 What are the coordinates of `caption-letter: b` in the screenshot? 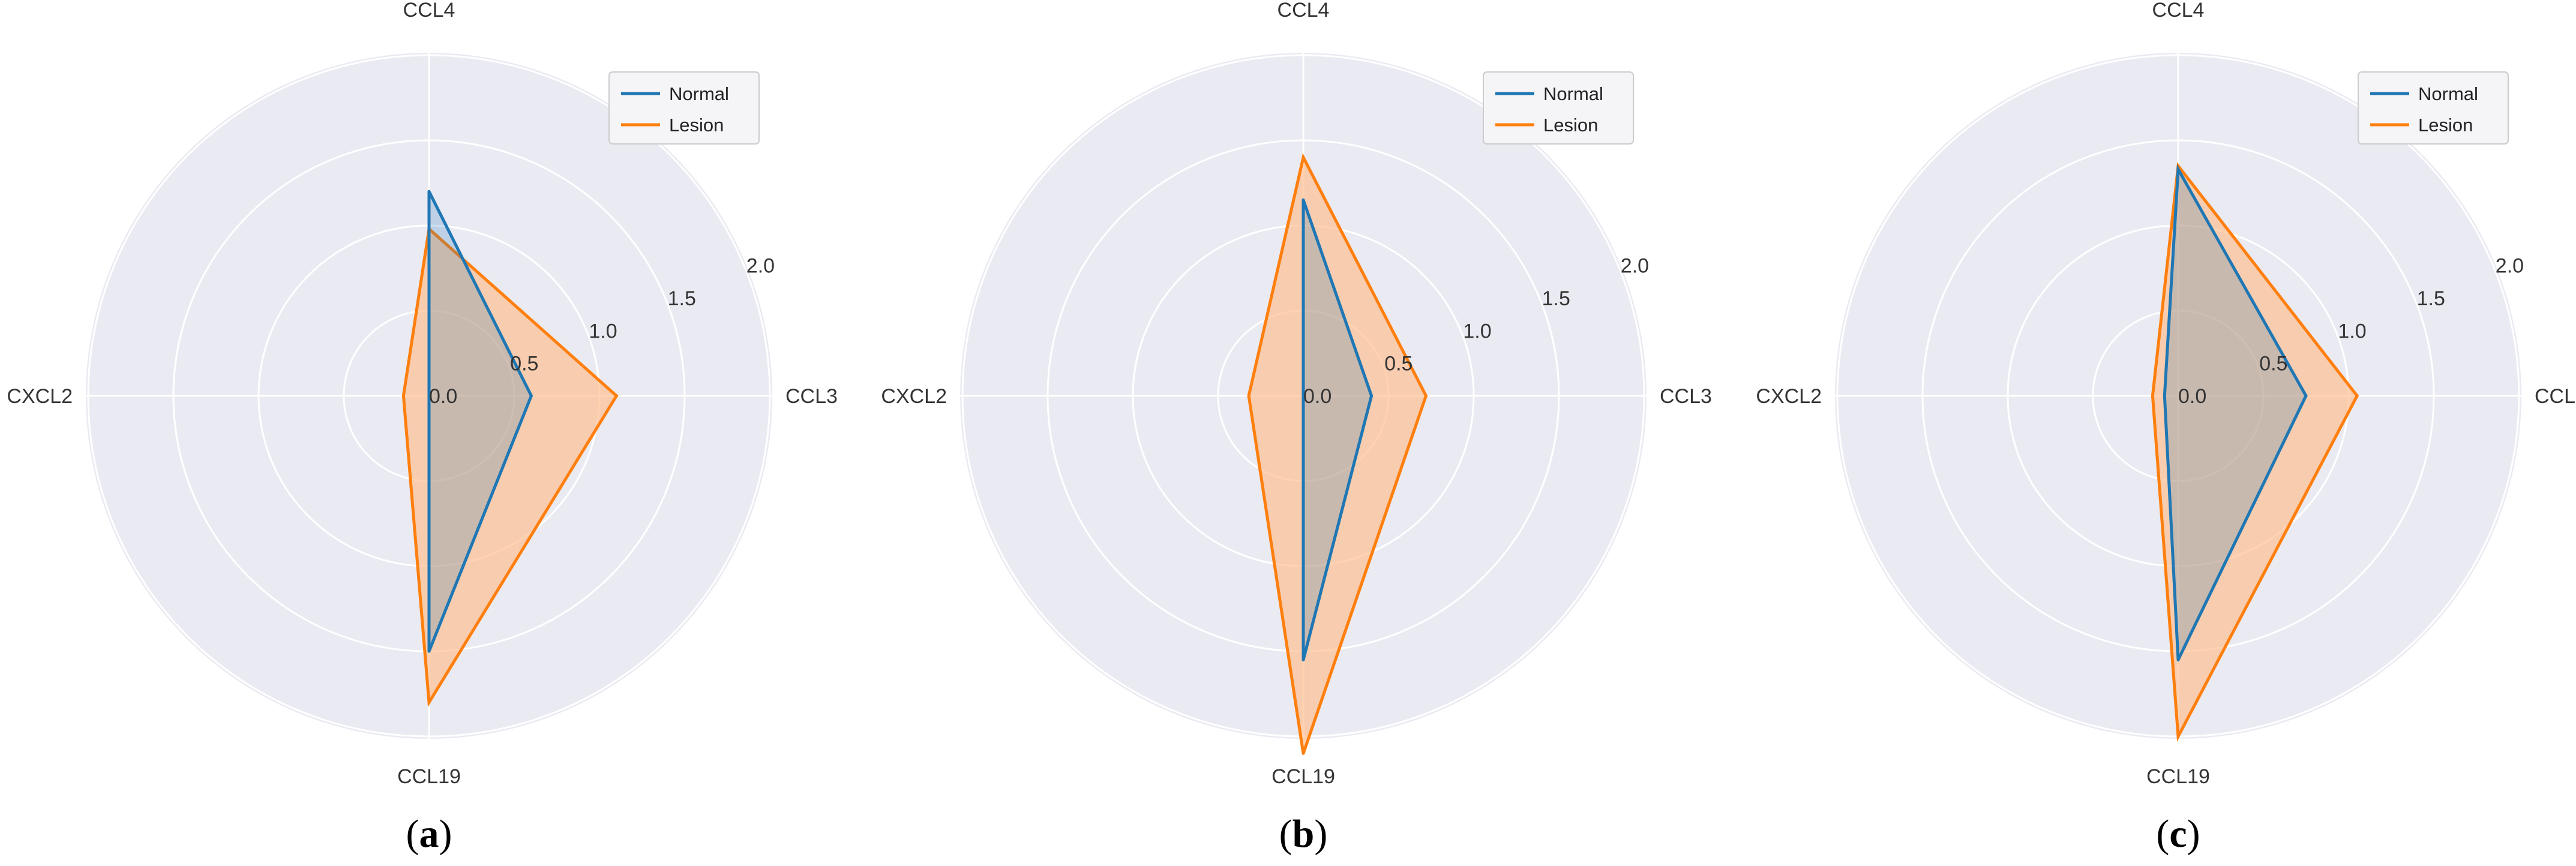 It's located at (1304, 834).